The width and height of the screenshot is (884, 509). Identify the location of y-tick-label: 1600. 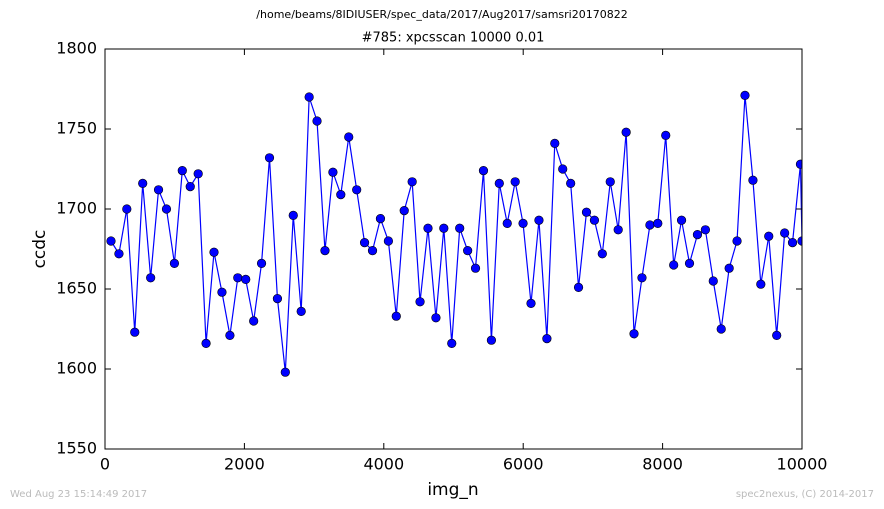
(76, 368).